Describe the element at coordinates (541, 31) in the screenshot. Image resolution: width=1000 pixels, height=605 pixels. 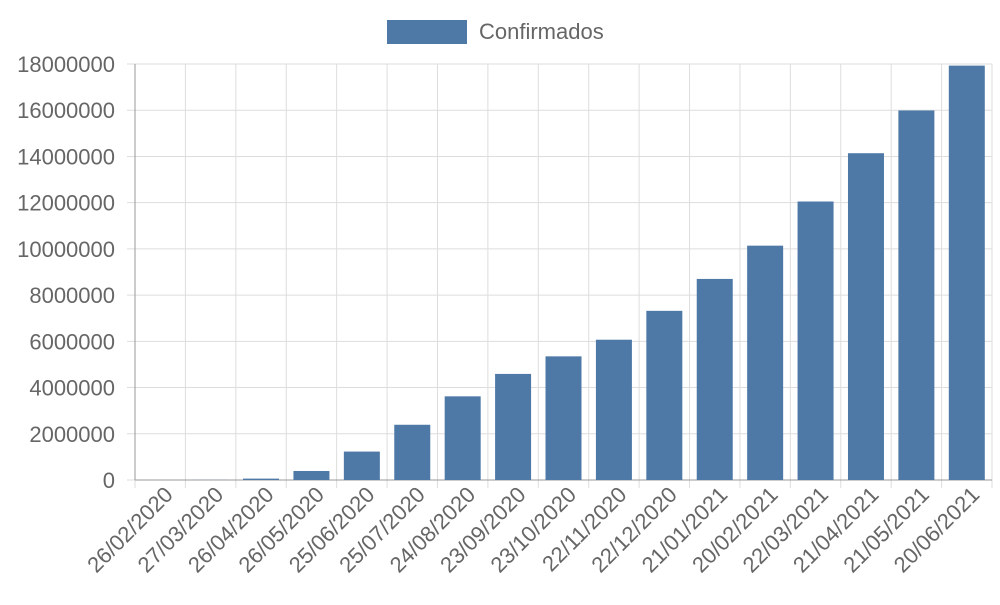
I see `legend-label: Confirmados` at that location.